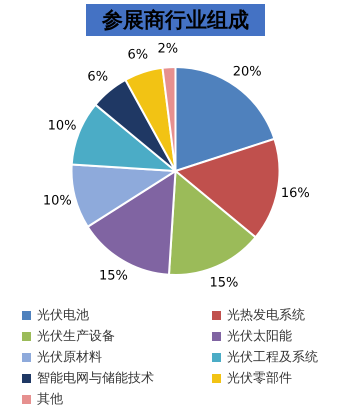 The image size is (351, 415). Describe the element at coordinates (69, 357) in the screenshot. I see `legend-label: 光伏原材料` at that location.